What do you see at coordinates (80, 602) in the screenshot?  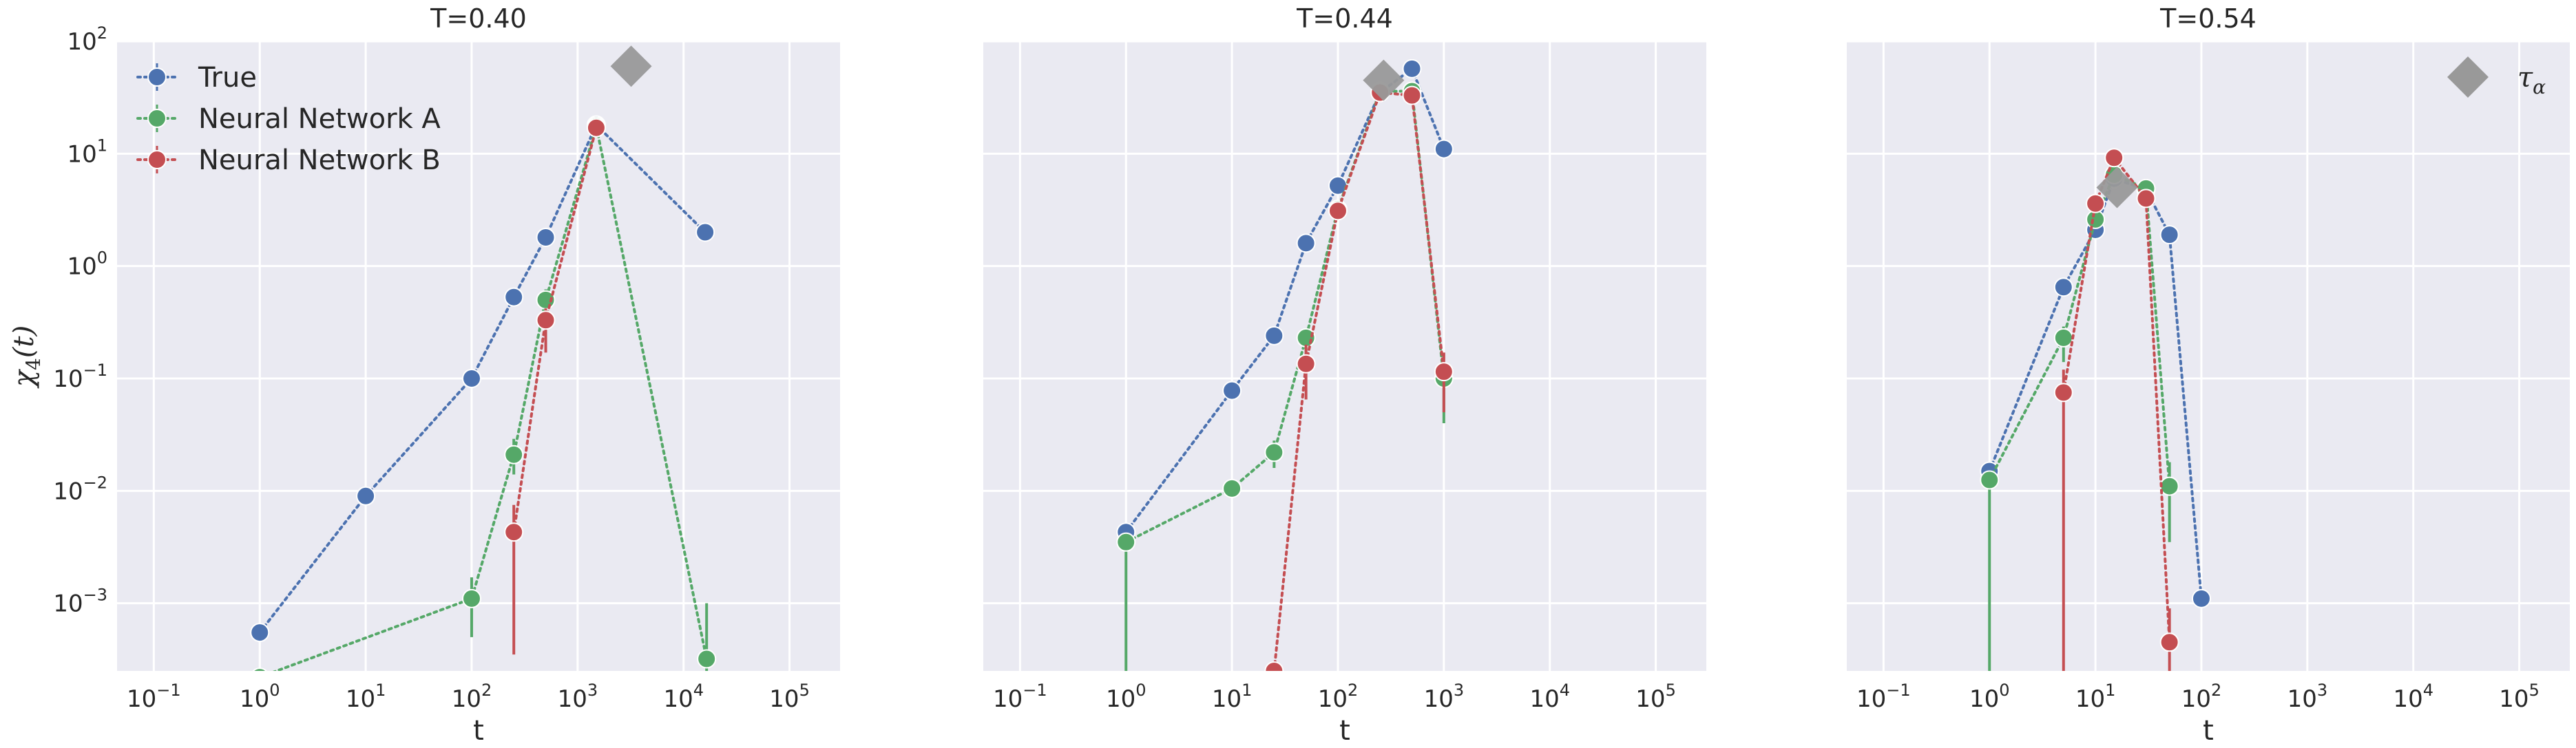 I see `y-tick-label: 10⁻³` at bounding box center [80, 602].